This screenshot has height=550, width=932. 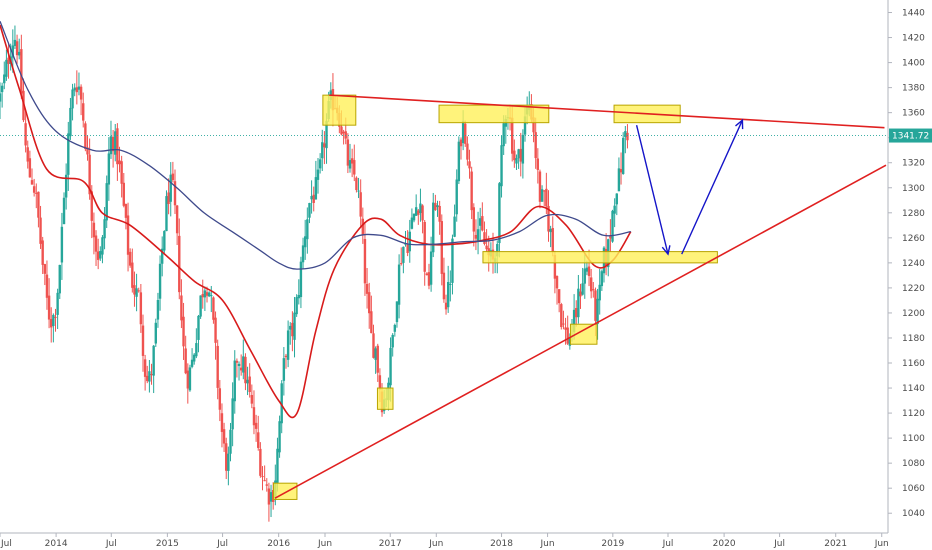 What do you see at coordinates (913, 389) in the screenshot?
I see `price-tick-label: 1140` at bounding box center [913, 389].